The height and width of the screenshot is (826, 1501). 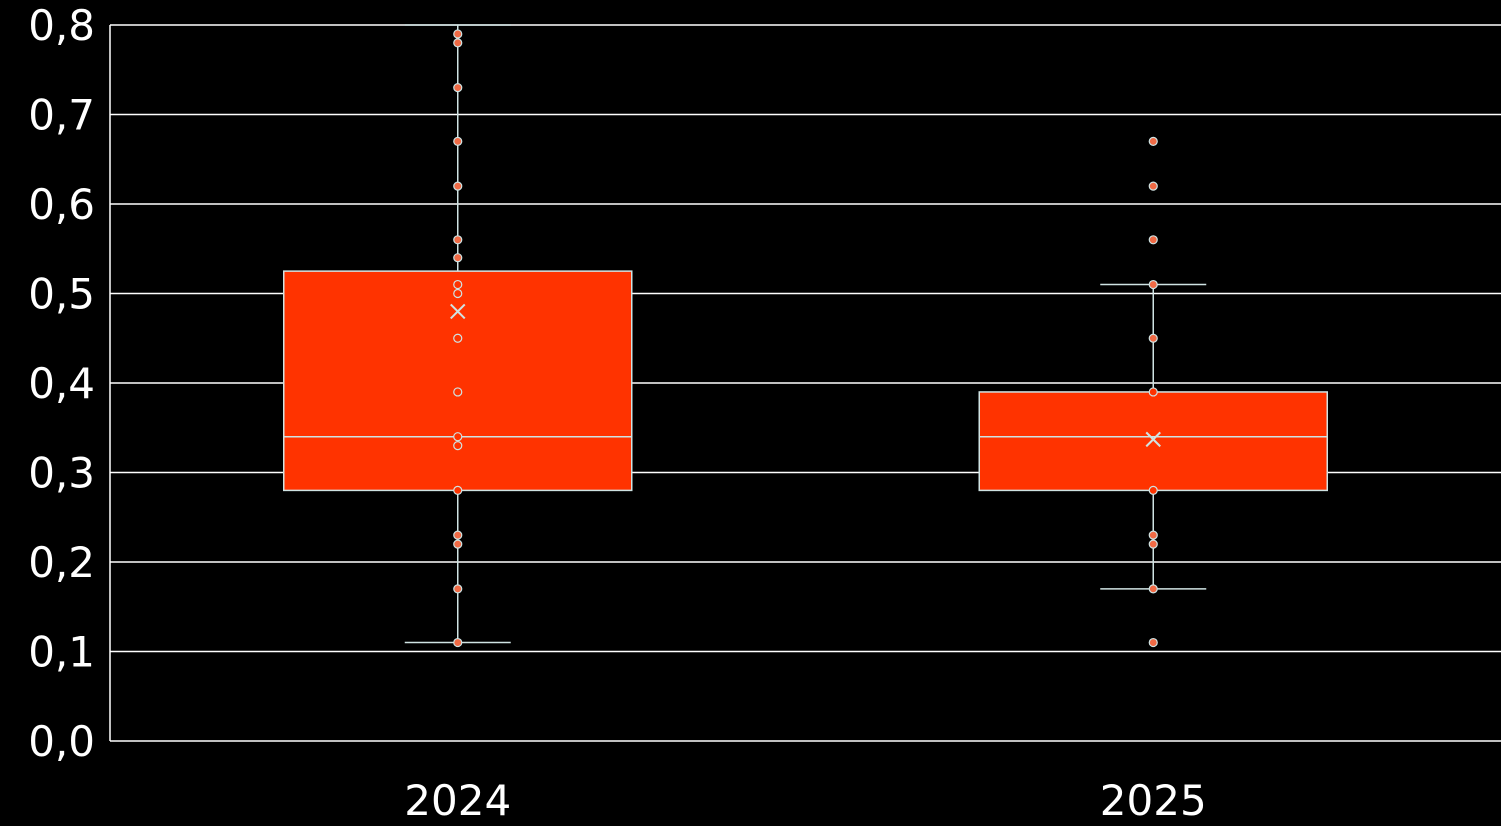 What do you see at coordinates (457, 800) in the screenshot?
I see `x-tick-label: 2024` at bounding box center [457, 800].